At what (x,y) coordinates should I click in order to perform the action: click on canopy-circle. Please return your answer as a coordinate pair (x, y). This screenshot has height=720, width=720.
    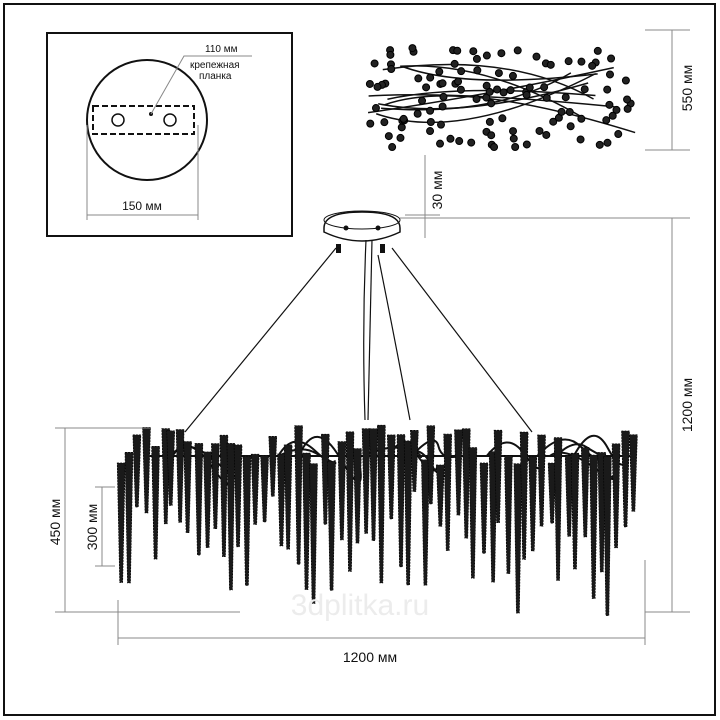
    Looking at the image, I should click on (147, 120).